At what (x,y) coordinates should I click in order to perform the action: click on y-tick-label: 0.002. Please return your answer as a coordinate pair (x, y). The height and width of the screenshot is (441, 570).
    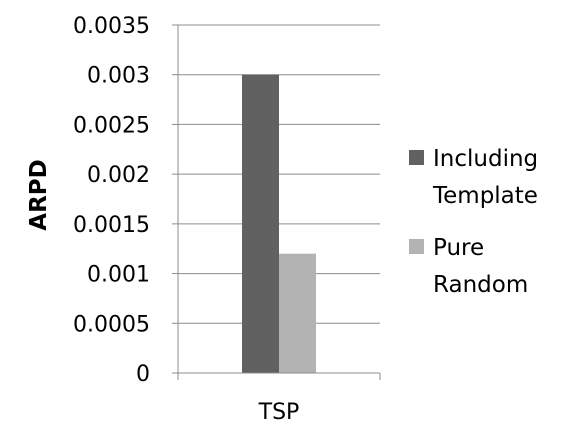
    Looking at the image, I should click on (118, 175).